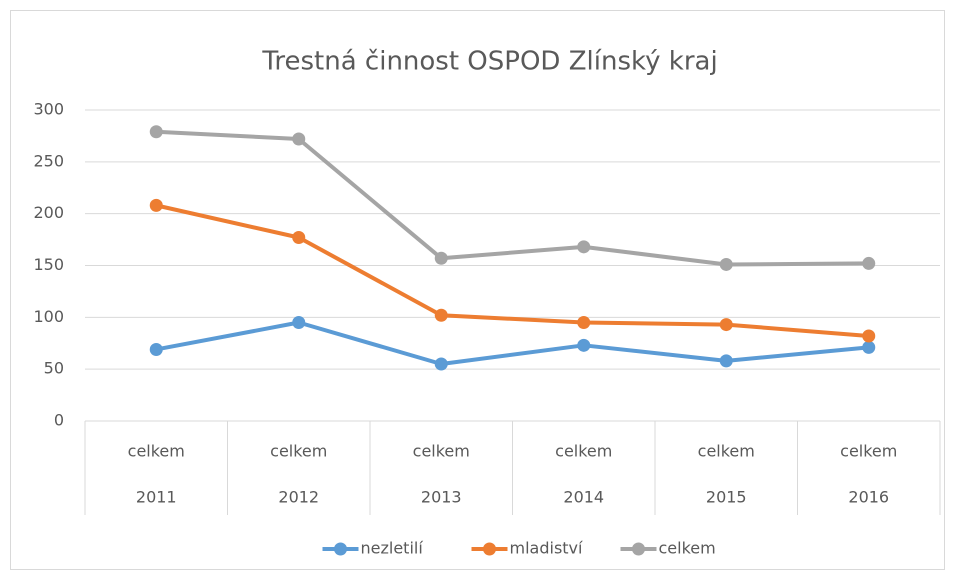  I want to click on y-tick-label: 100, so click(48, 316).